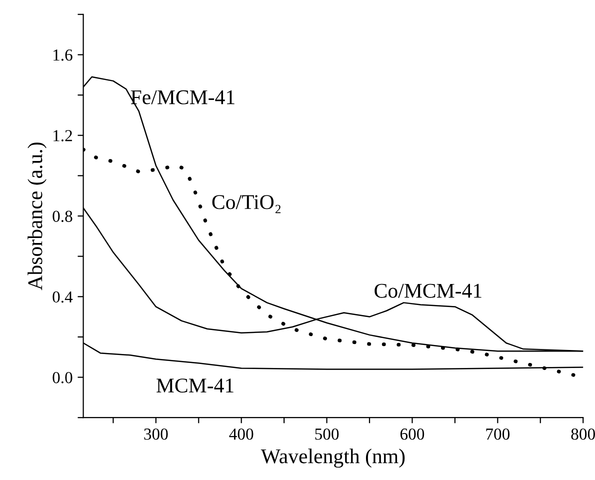 Image resolution: width=595 pixels, height=480 pixels. I want to click on series-label: MCM-41, so click(195, 385).